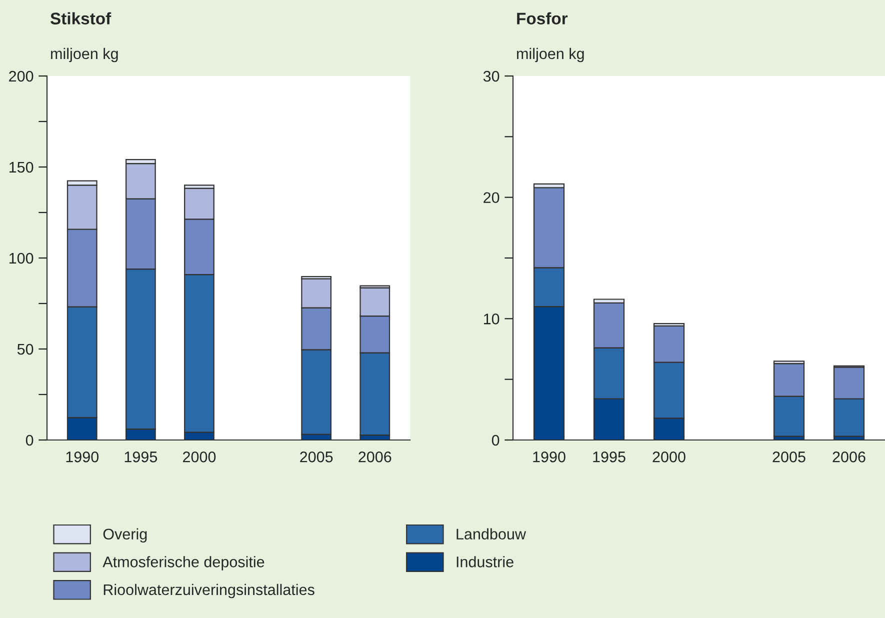  What do you see at coordinates (492, 319) in the screenshot?
I see `y-tick-label: 10` at bounding box center [492, 319].